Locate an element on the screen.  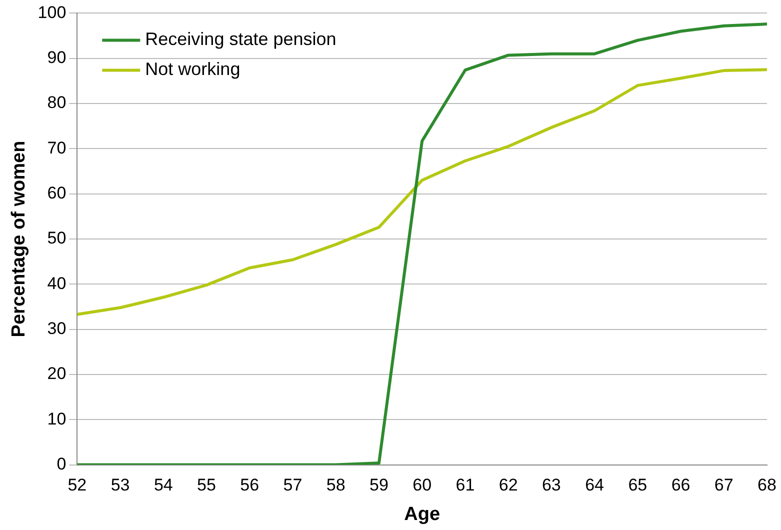
x-tick-label: 58 is located at coordinates (336, 485).